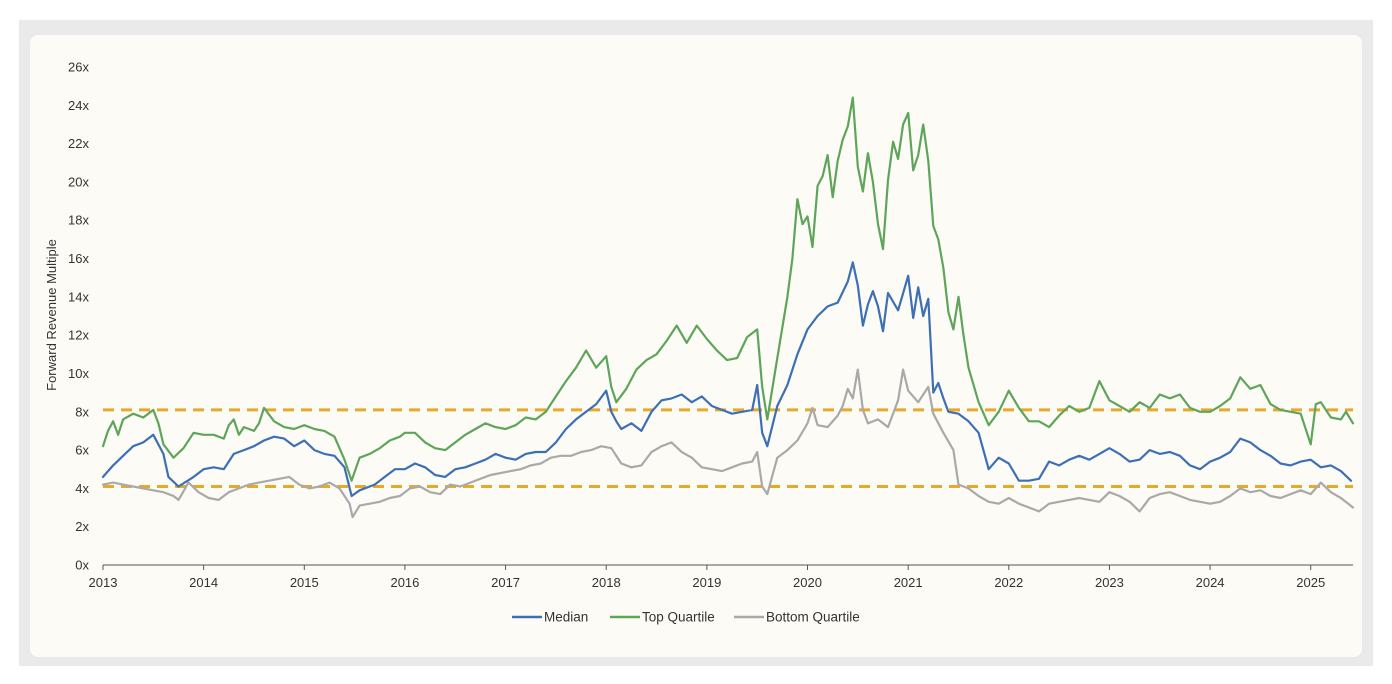 The width and height of the screenshot is (1392, 684). What do you see at coordinates (78, 67) in the screenshot?
I see `y-tick-label: 26x` at bounding box center [78, 67].